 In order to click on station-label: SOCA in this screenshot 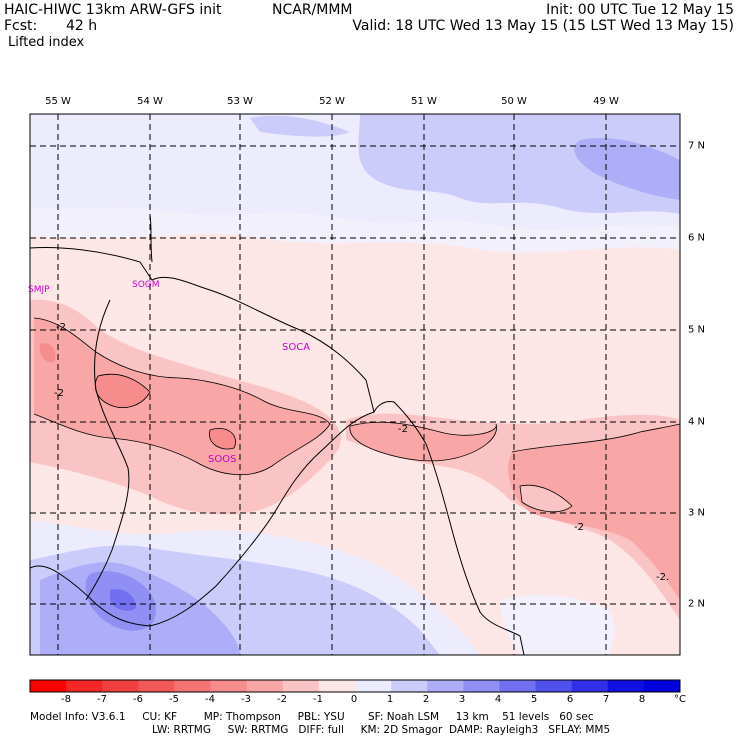, I will do `click(296, 347)`.